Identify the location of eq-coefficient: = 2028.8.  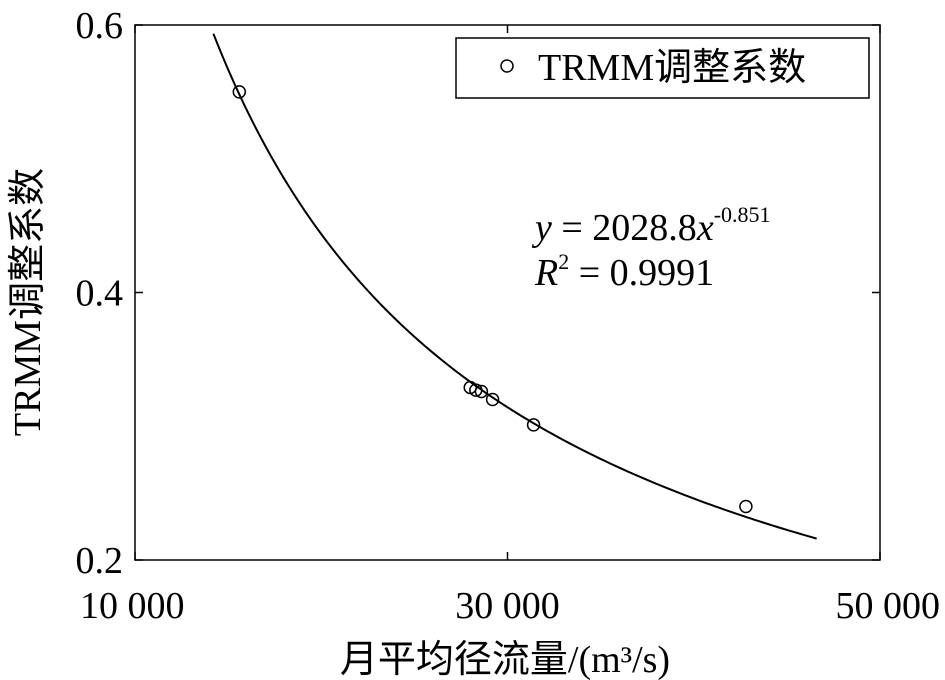
(624, 228).